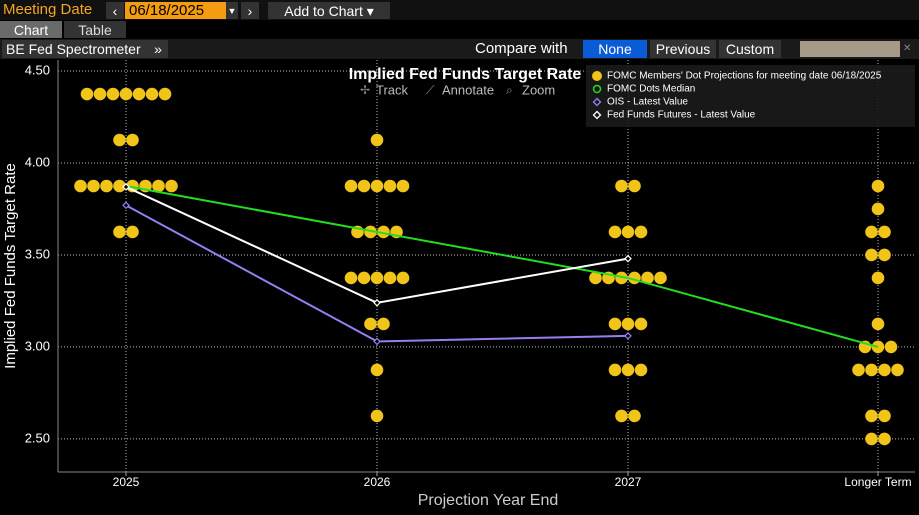 The height and width of the screenshot is (515, 919). I want to click on view-select: BE Fed Spectrometer, so click(75, 49).